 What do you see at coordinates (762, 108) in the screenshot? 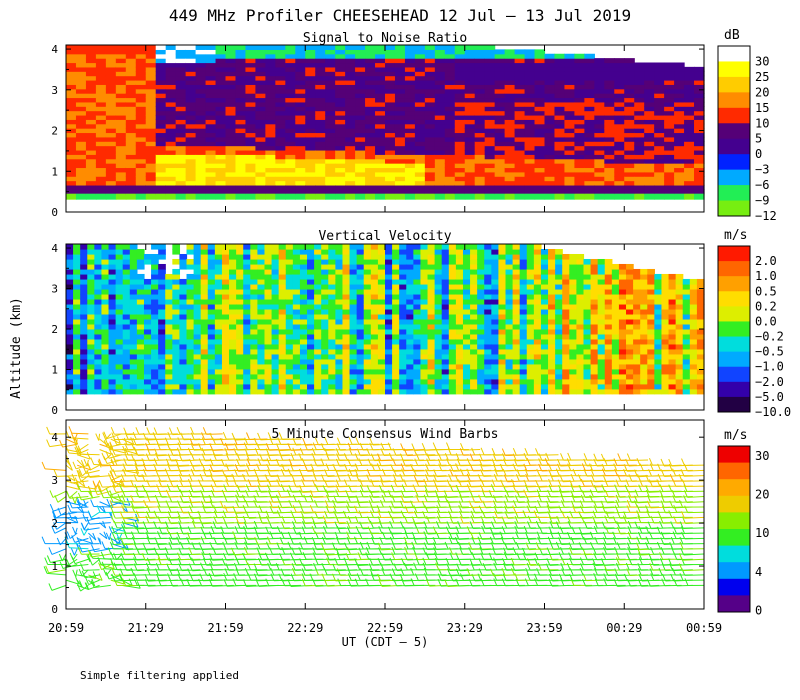
I see `colorbar-label: 15` at bounding box center [762, 108].